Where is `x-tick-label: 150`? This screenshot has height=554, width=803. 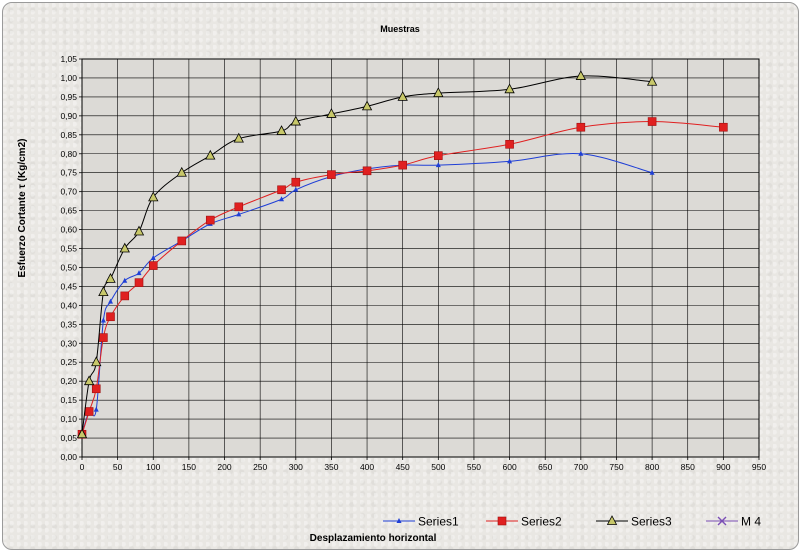
x-tick-label: 150 is located at coordinates (189, 467).